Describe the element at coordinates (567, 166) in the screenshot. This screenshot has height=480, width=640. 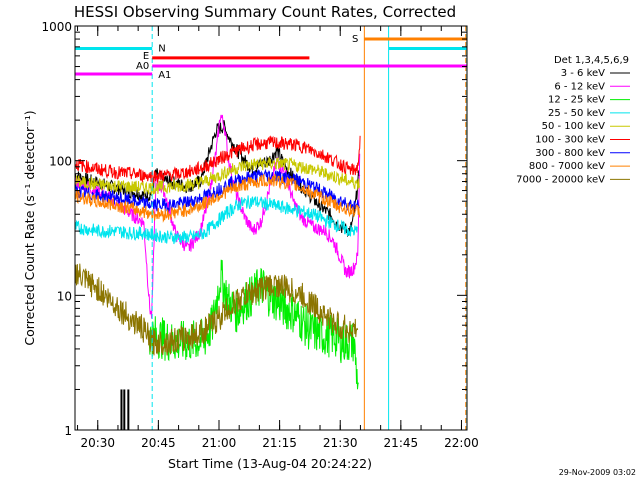
I see `legend-label: 800 - 7000 keV` at that location.